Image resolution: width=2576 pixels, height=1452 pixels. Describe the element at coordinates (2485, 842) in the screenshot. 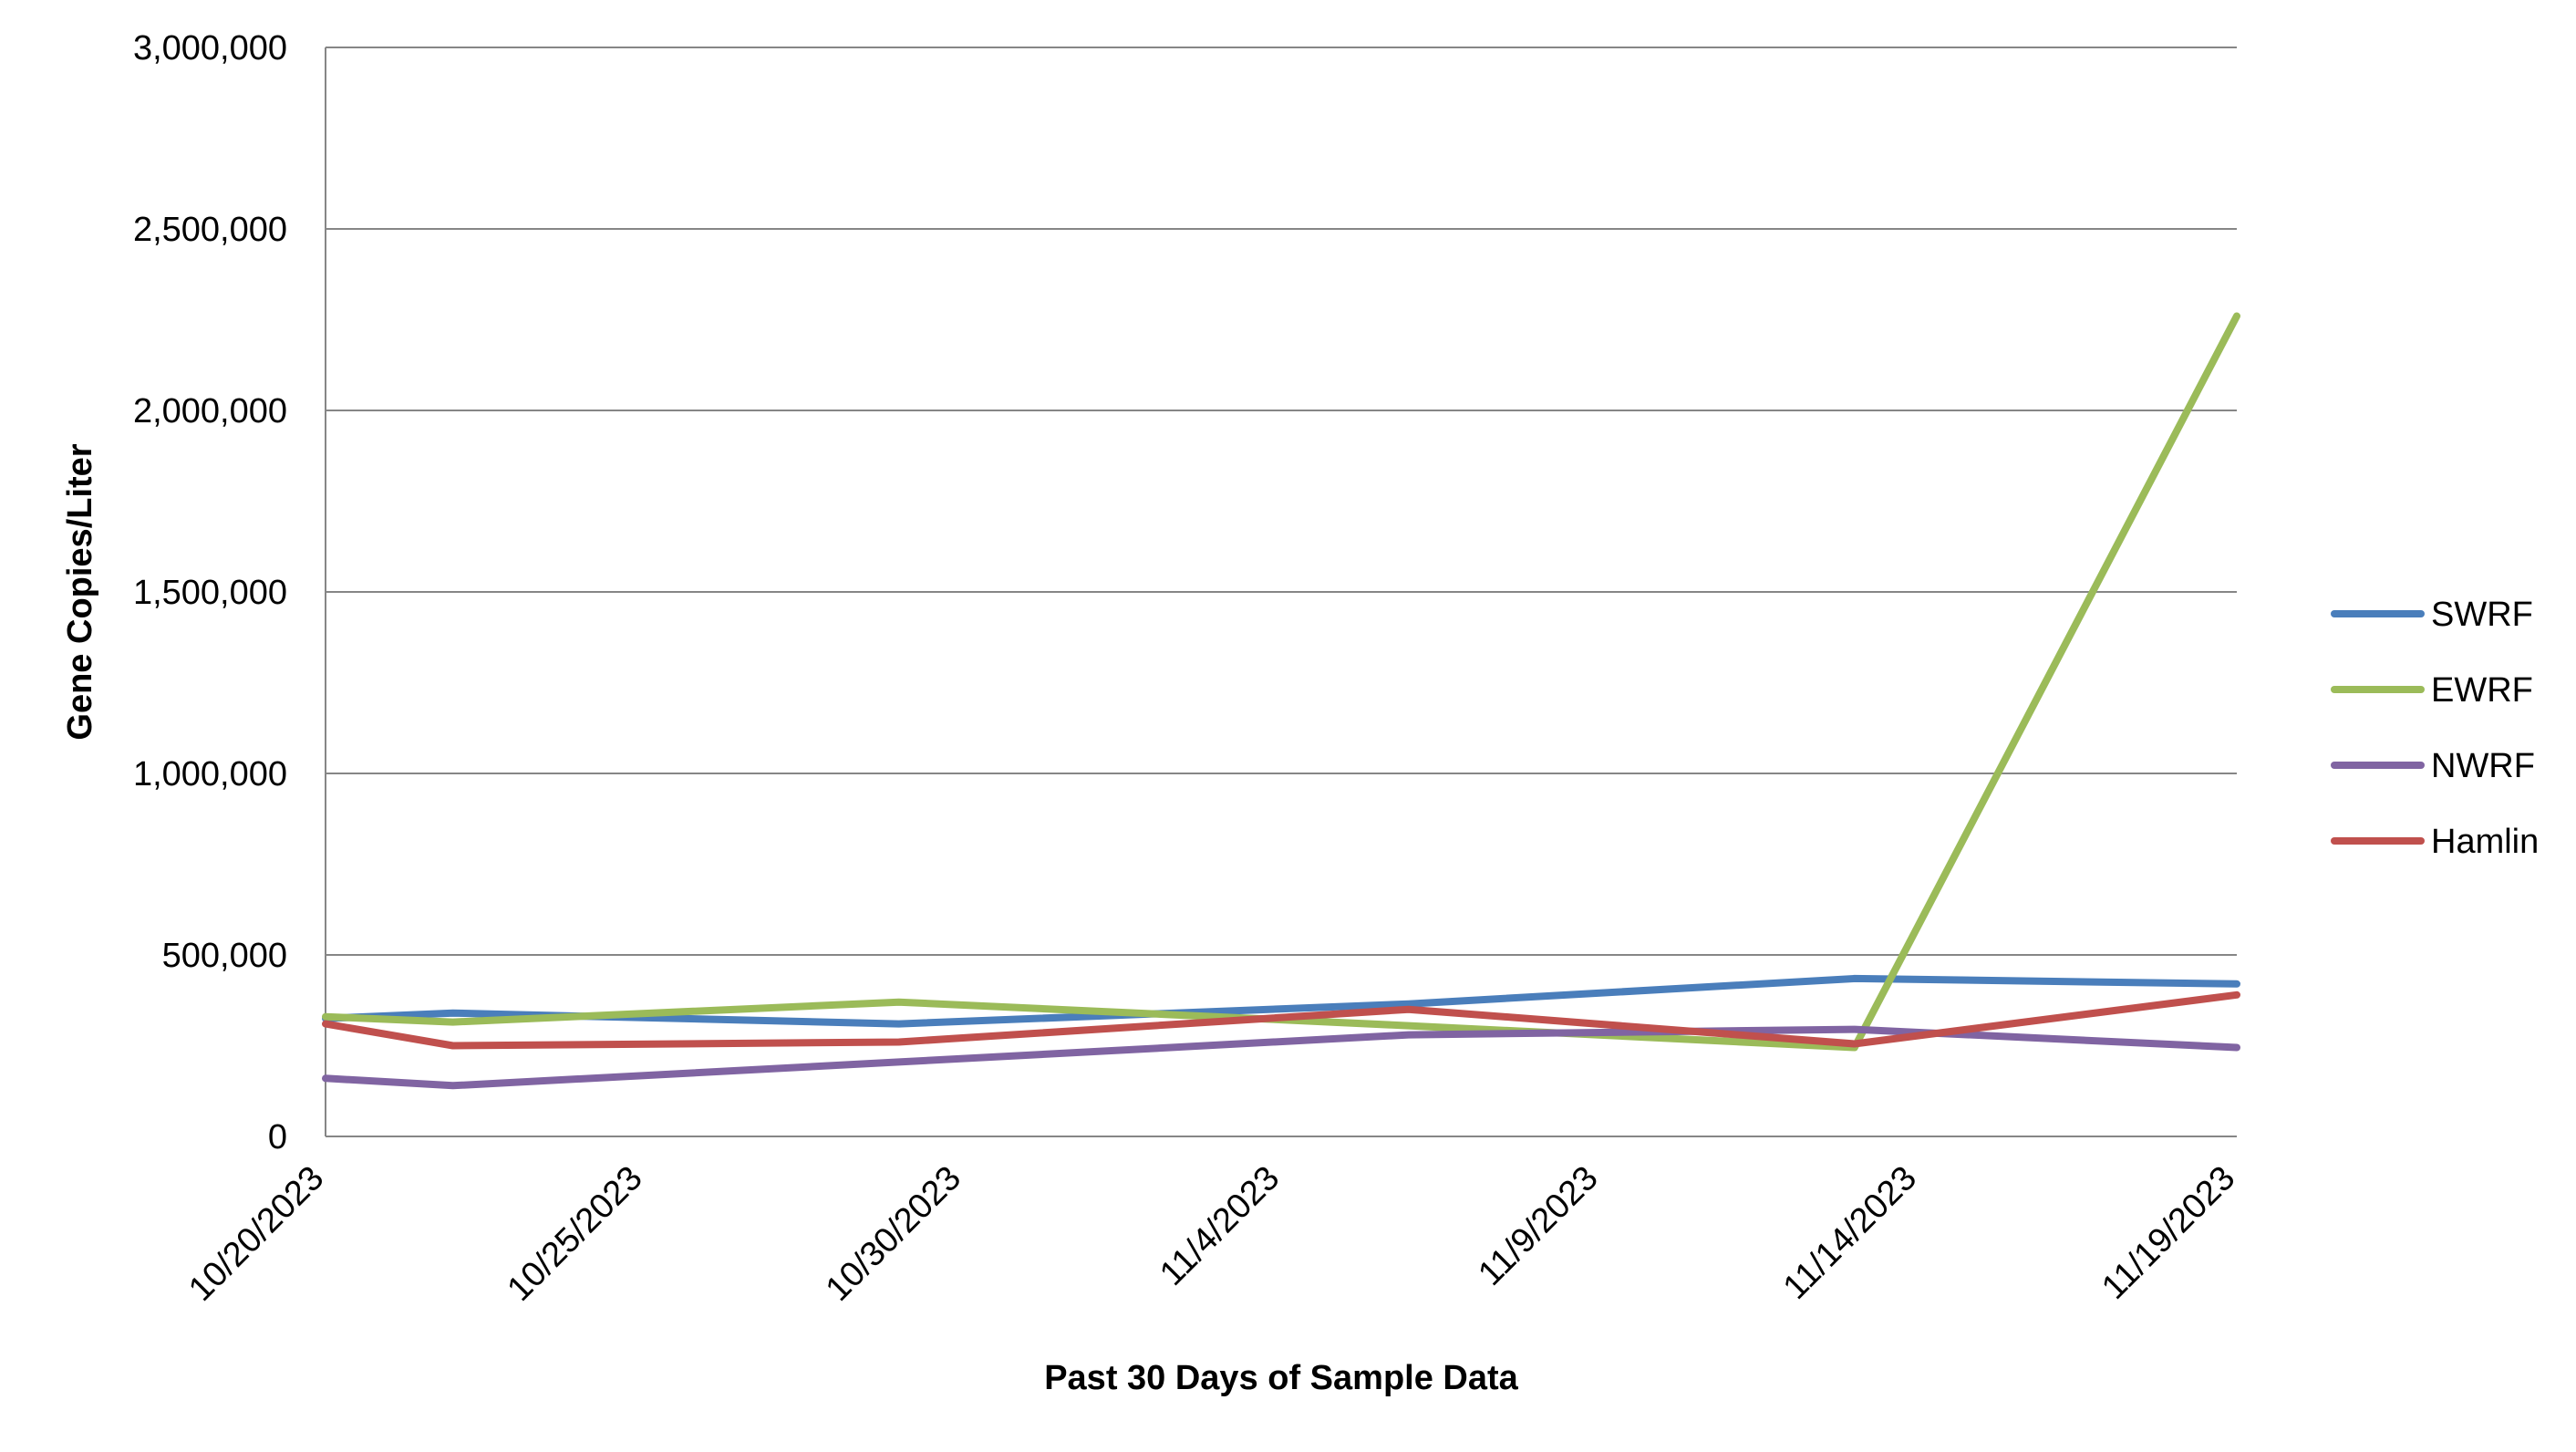

I see `legend-label-hamlin: Hamlin` at that location.